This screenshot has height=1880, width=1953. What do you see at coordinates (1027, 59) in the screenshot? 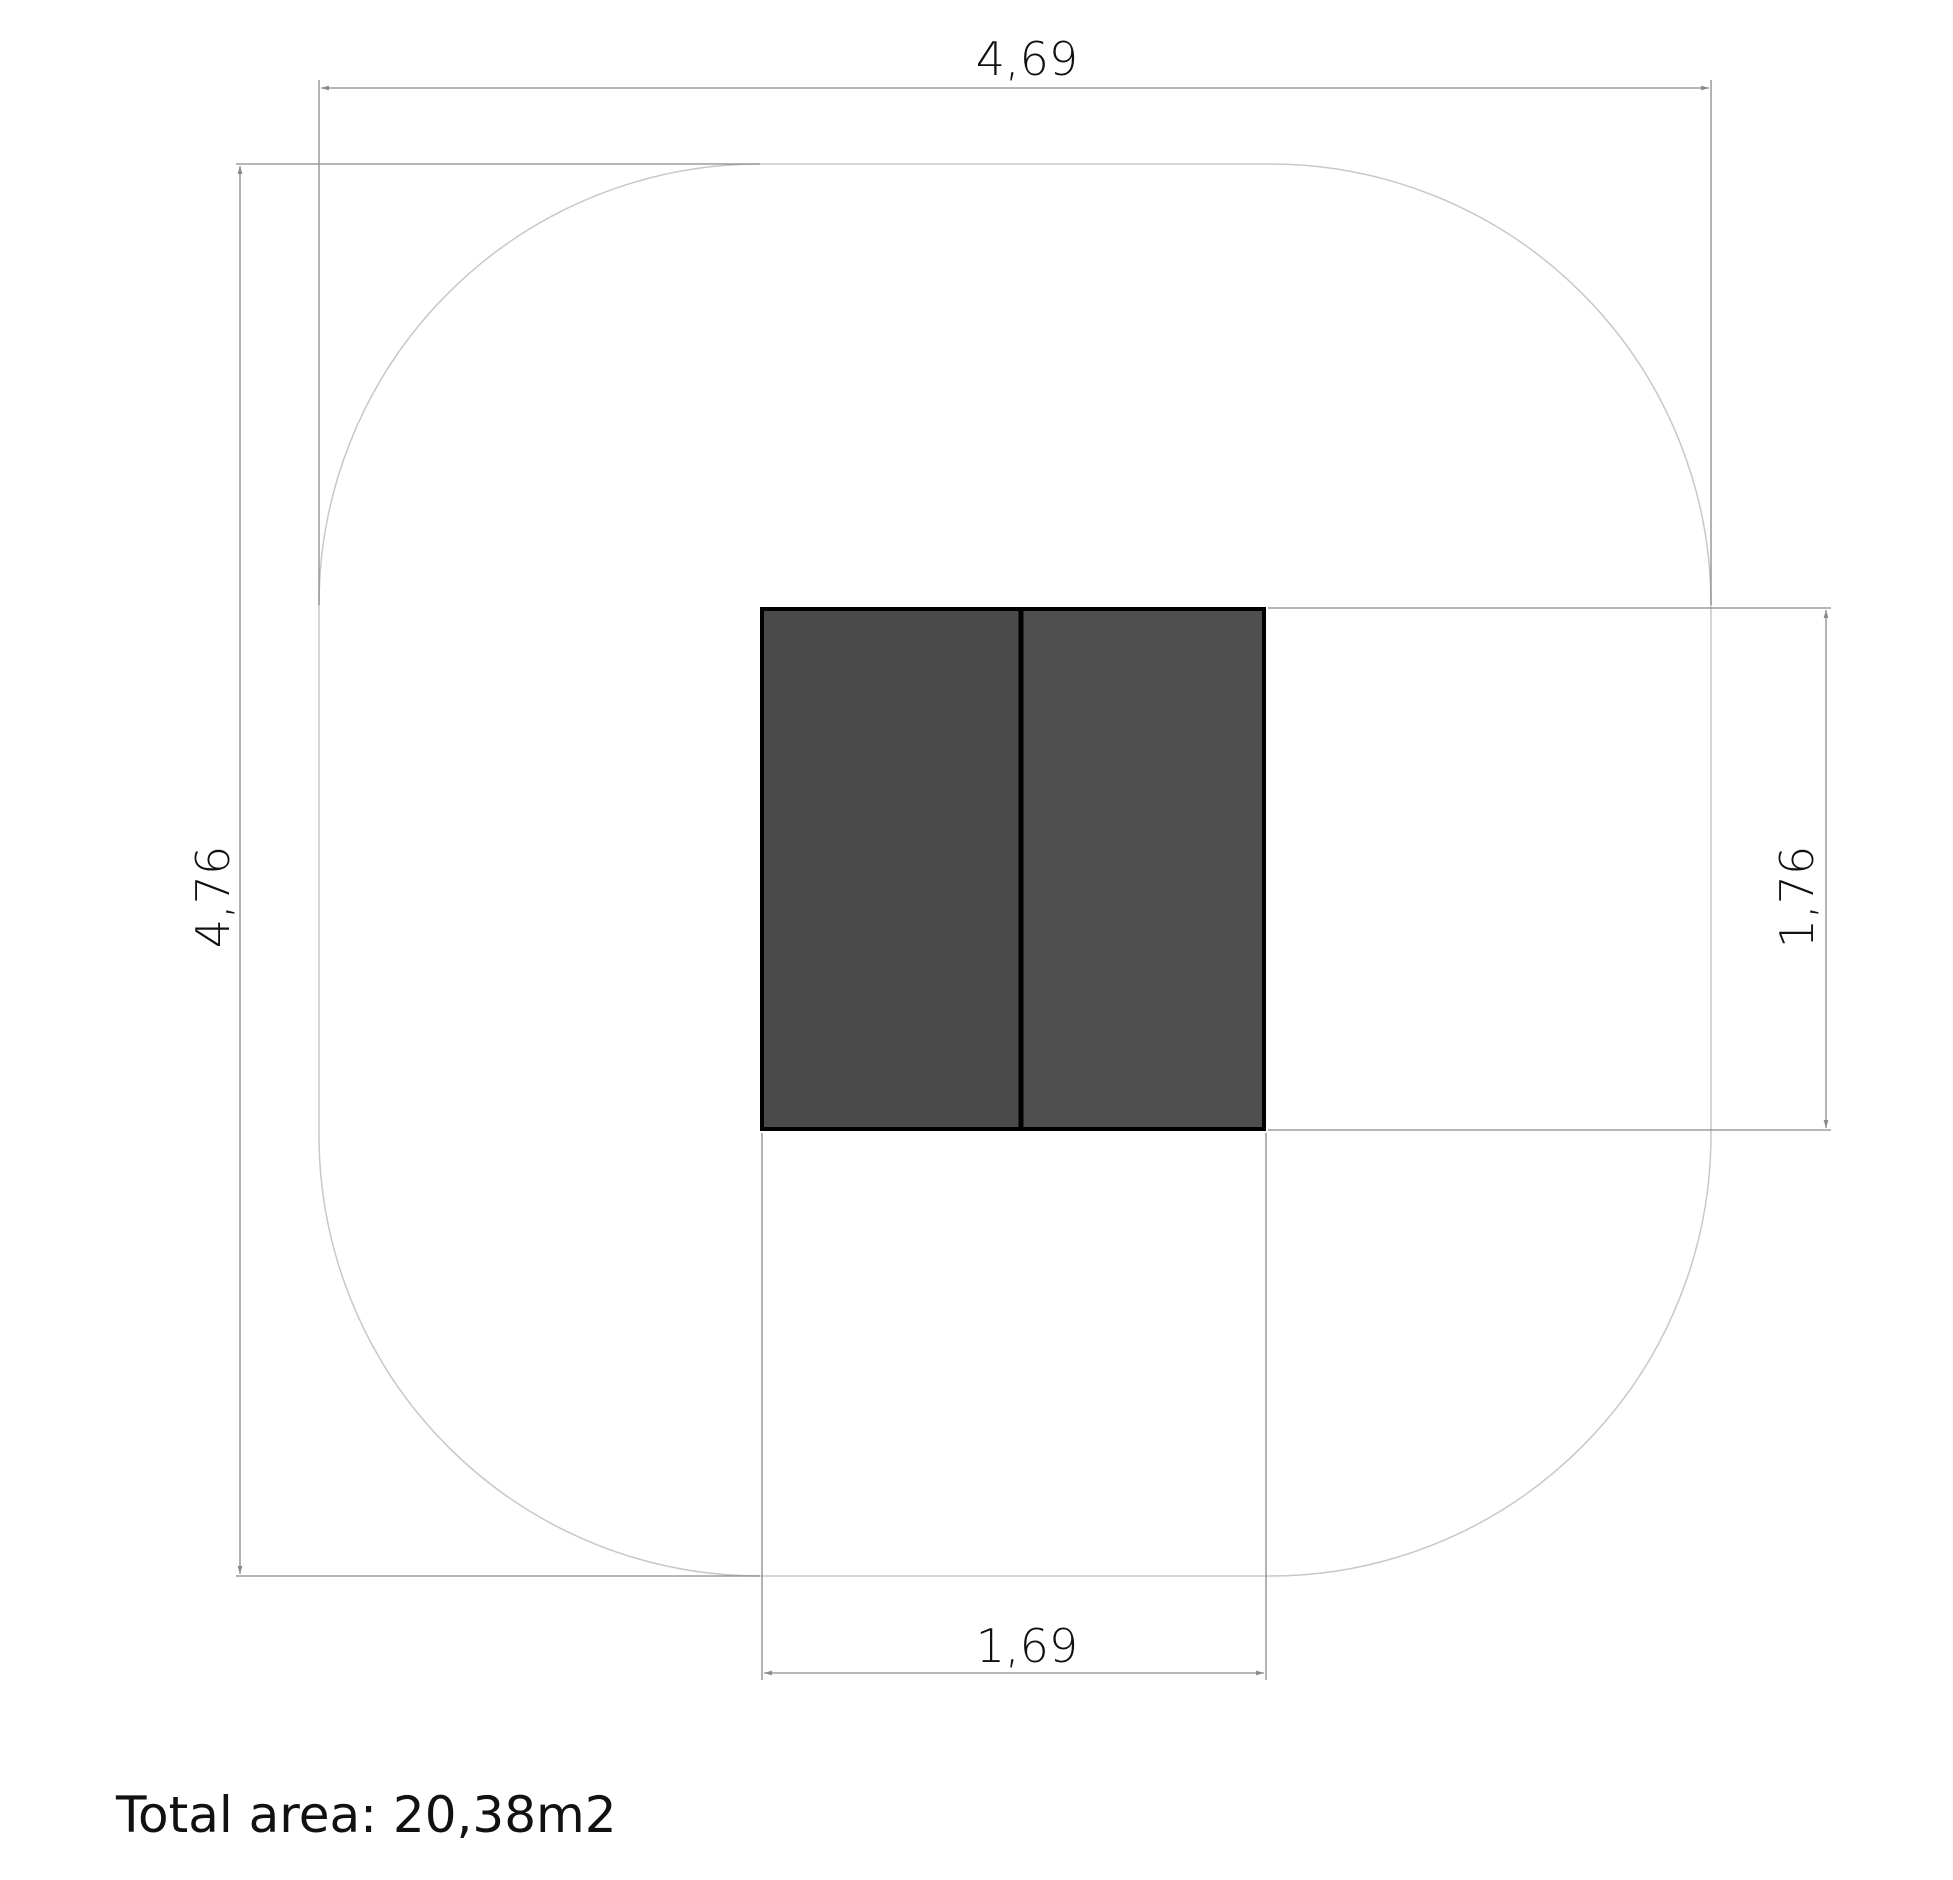
I see `overall-width-label: 4,69` at bounding box center [1027, 59].